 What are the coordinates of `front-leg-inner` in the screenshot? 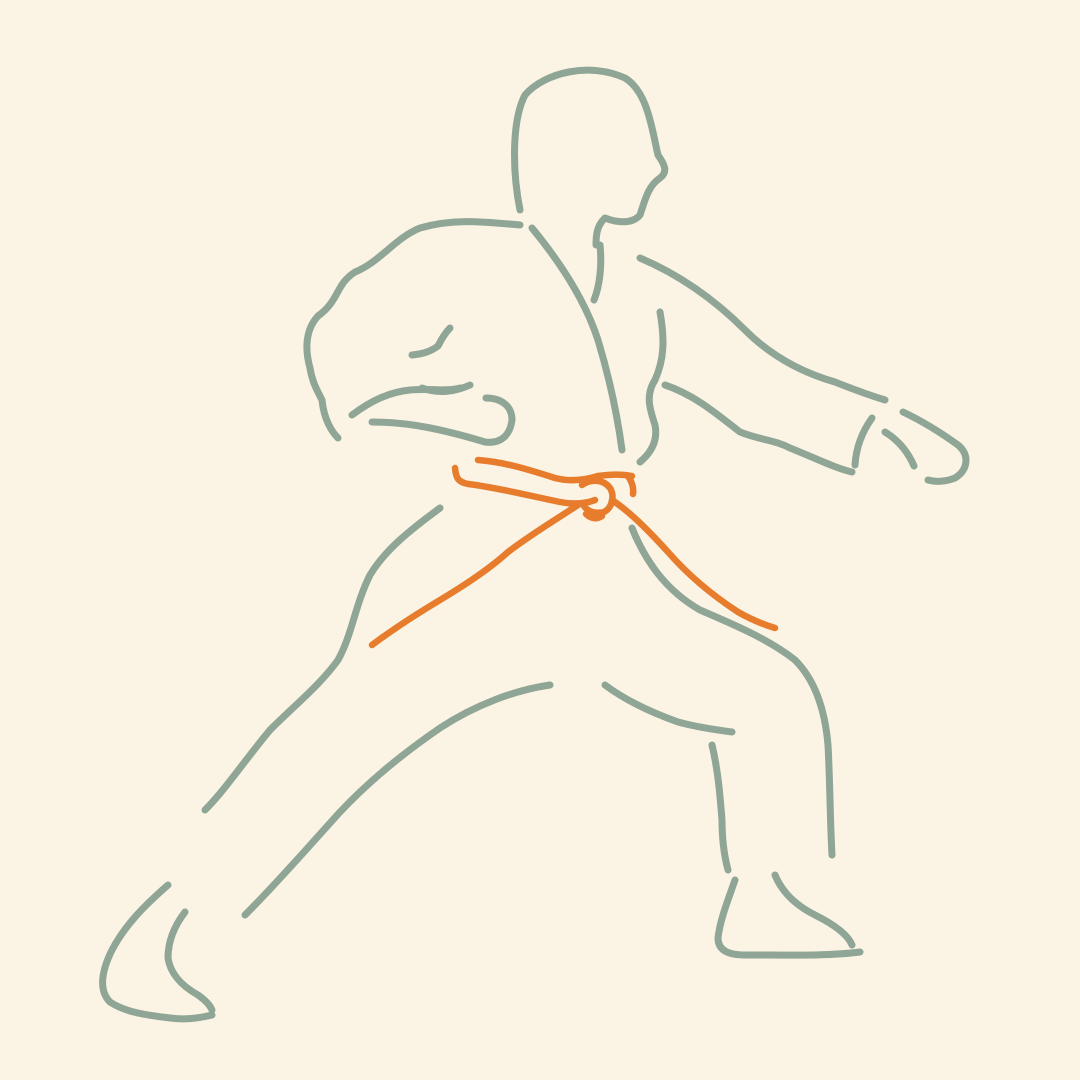 It's located at (668, 708).